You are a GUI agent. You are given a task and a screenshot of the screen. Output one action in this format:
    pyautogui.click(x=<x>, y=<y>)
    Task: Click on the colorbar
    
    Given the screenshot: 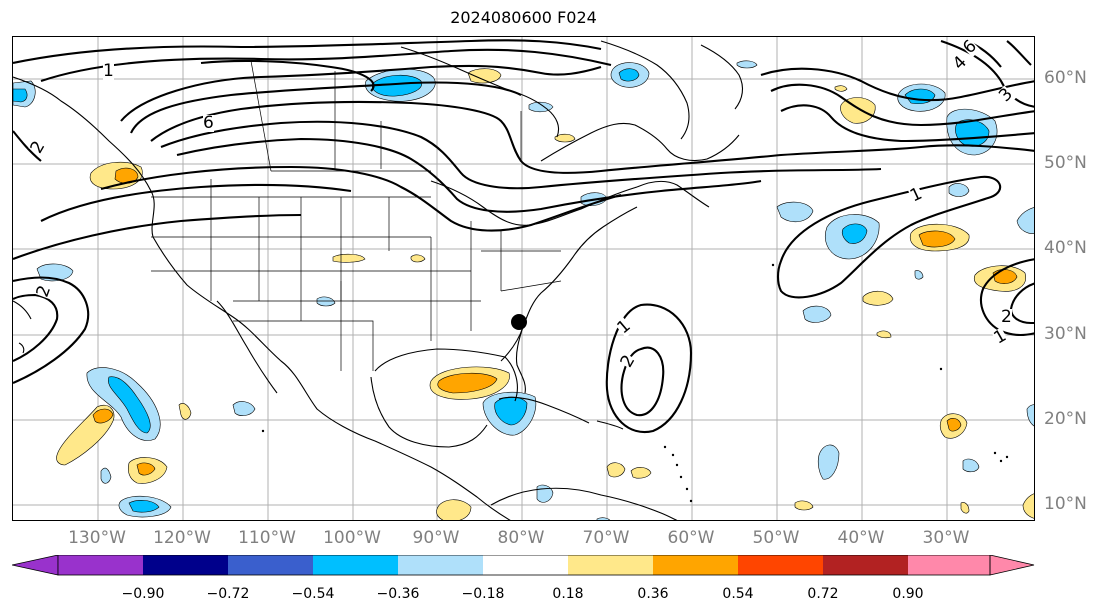 What is the action you would take?
    pyautogui.click(x=523, y=565)
    